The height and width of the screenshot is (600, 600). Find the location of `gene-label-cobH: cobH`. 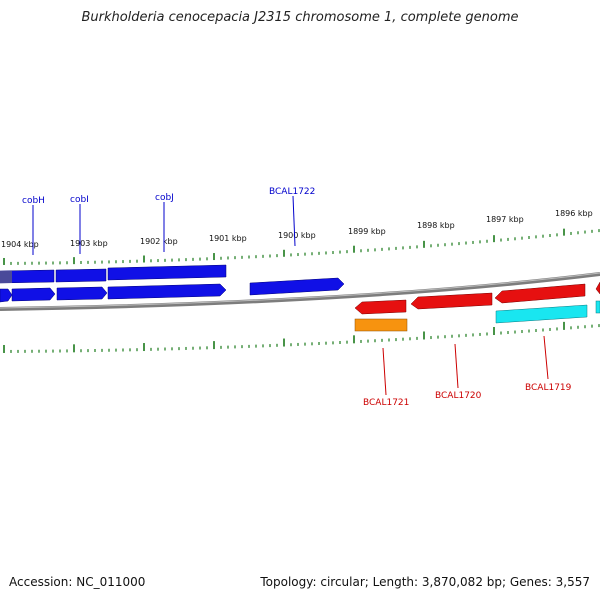

gene-label-cobH: cobH is located at coordinates (33, 201).